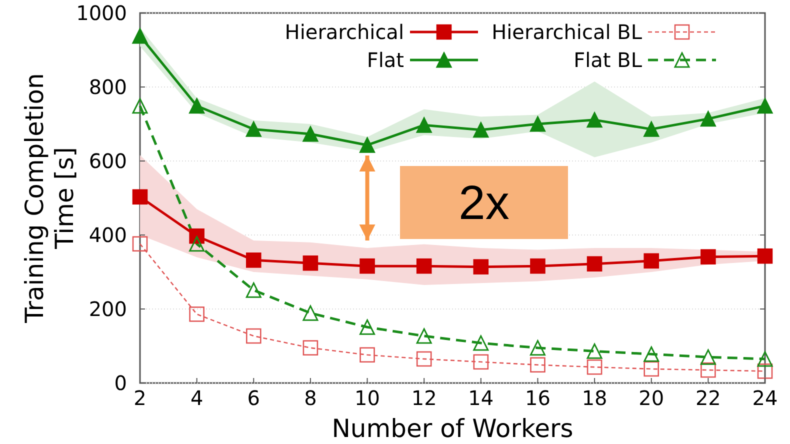 The width and height of the screenshot is (790, 444). What do you see at coordinates (567, 32) in the screenshot?
I see `legend-label: Hierarchical BL` at bounding box center [567, 32].